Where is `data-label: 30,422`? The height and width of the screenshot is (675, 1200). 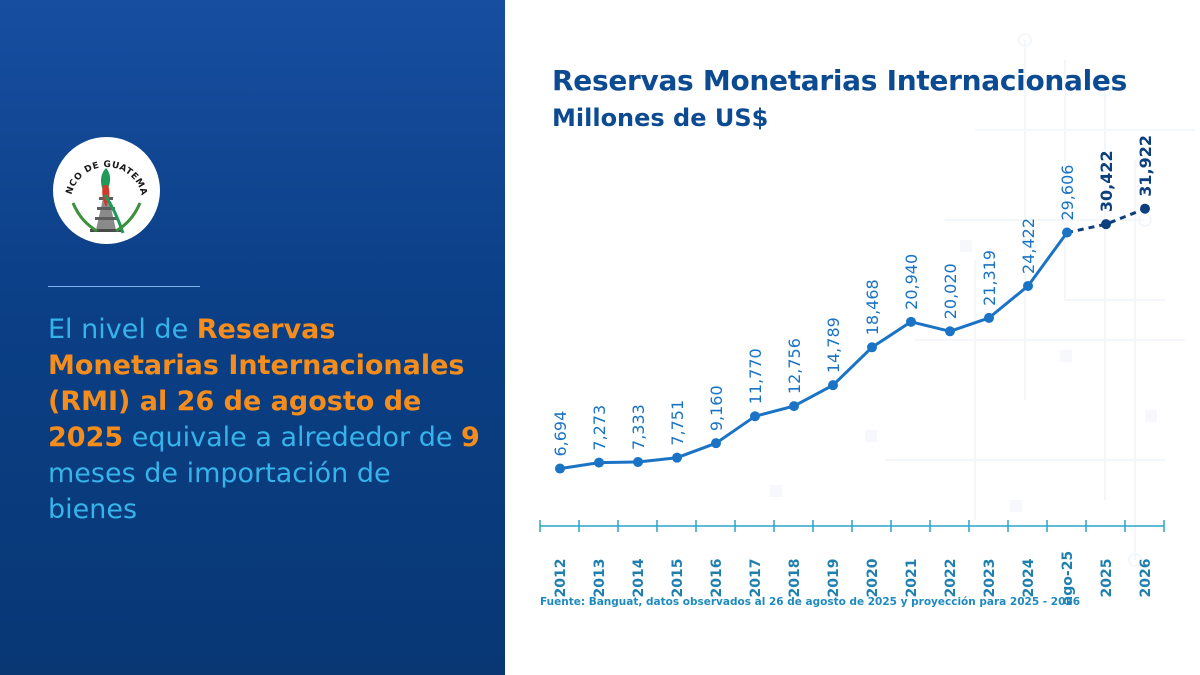 data-label: 30,422 is located at coordinates (1106, 181).